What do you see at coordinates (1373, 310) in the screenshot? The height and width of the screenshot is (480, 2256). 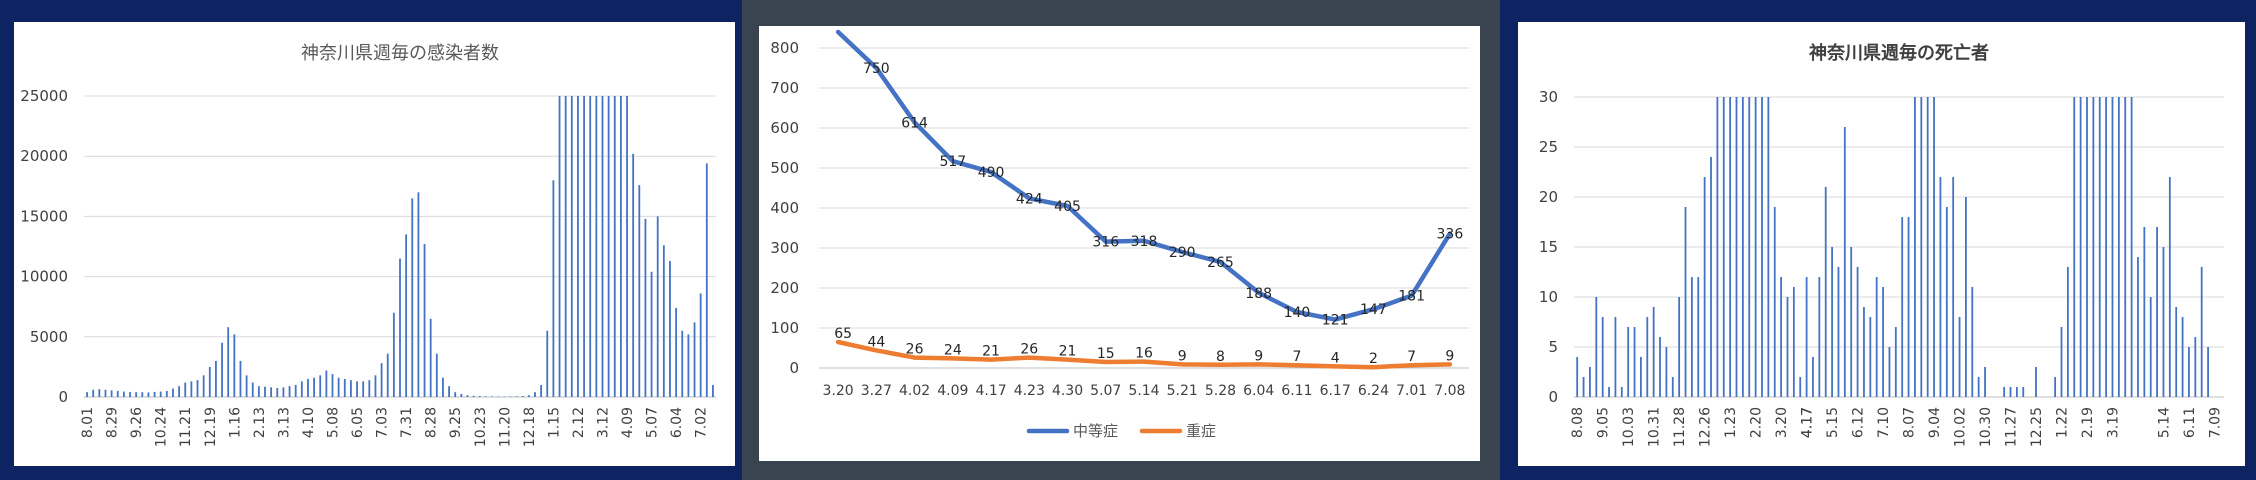 I see `data-label: 147` at bounding box center [1373, 310].